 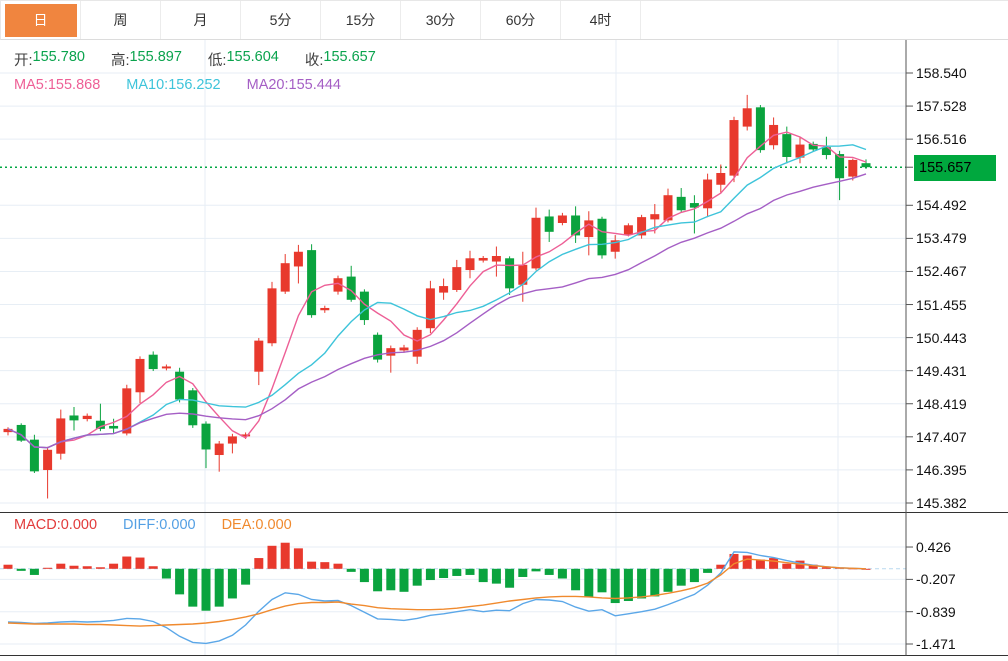 What do you see at coordinates (941, 469) in the screenshot?
I see `price-axis-label: 146.395` at bounding box center [941, 469].